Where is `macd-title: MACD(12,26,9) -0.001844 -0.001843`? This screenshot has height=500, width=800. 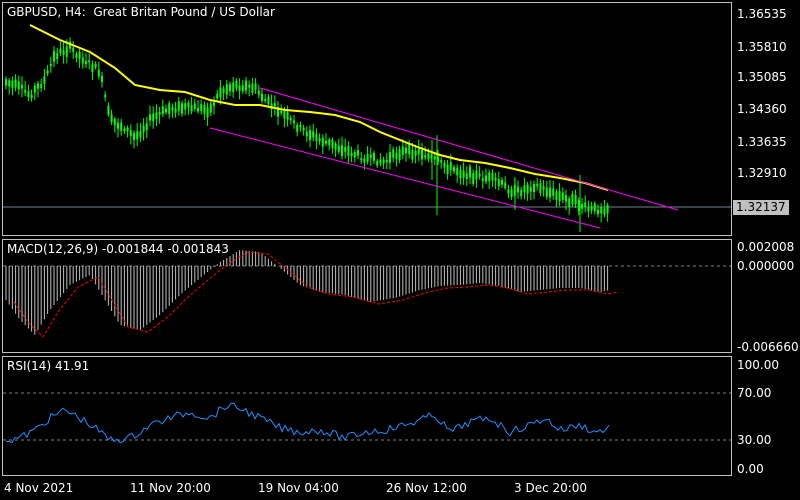
macd-title: MACD(12,26,9) -0.001844 -0.001843 is located at coordinates (118, 249).